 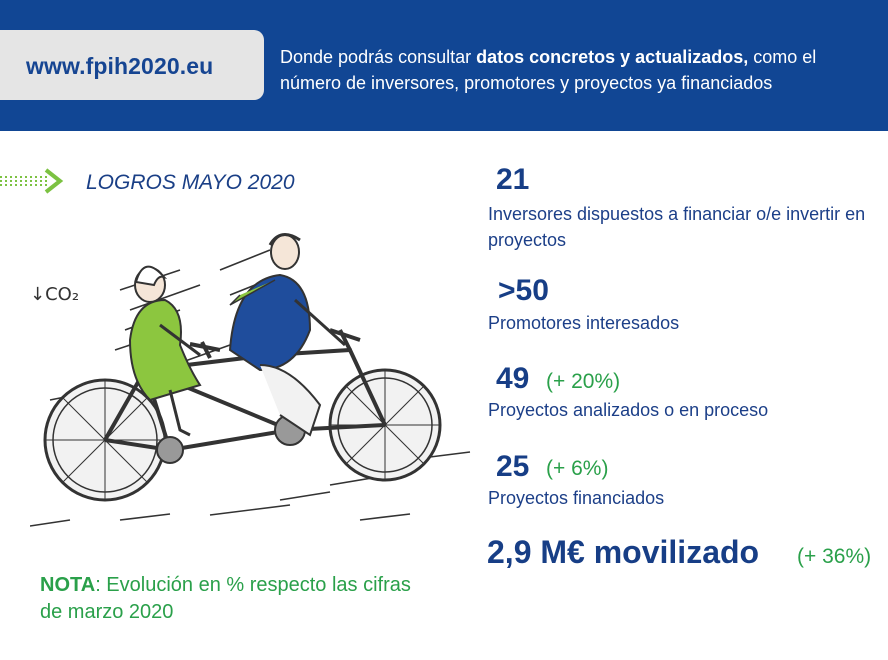 What do you see at coordinates (170, 450) in the screenshot?
I see `rear-chainring` at bounding box center [170, 450].